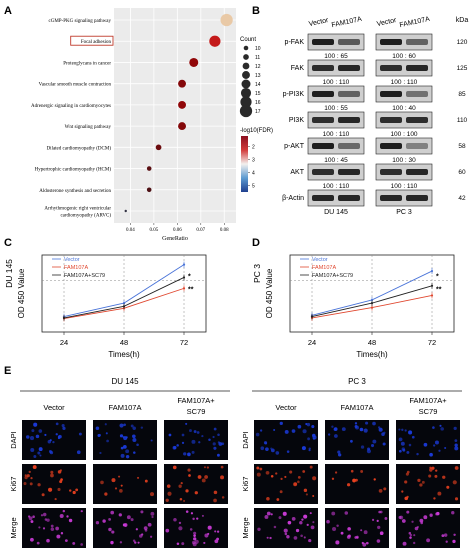 The image size is (473, 555). What do you see at coordinates (253, 160) in the screenshot?
I see `fdr-tick-label-1: 3` at bounding box center [253, 160].